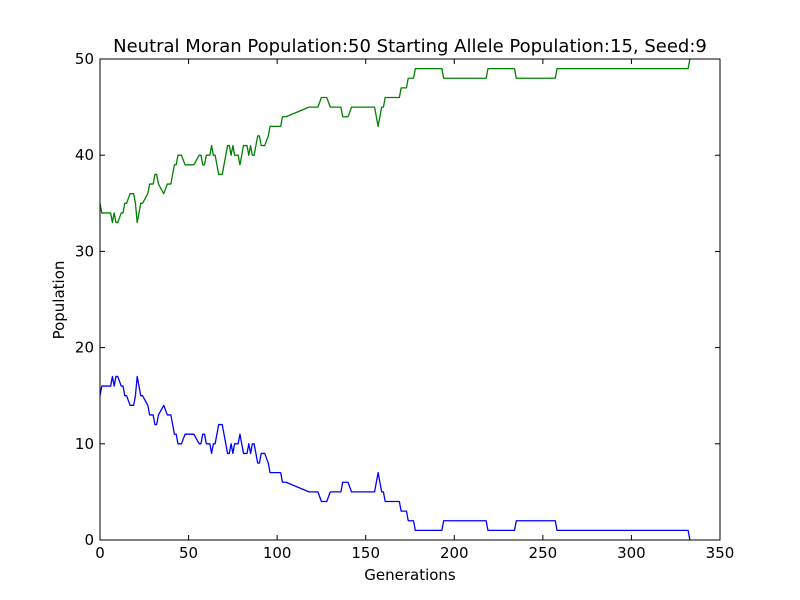 The image size is (800, 600). What do you see at coordinates (100, 553) in the screenshot?
I see `x-tick-label: 0` at bounding box center [100, 553].